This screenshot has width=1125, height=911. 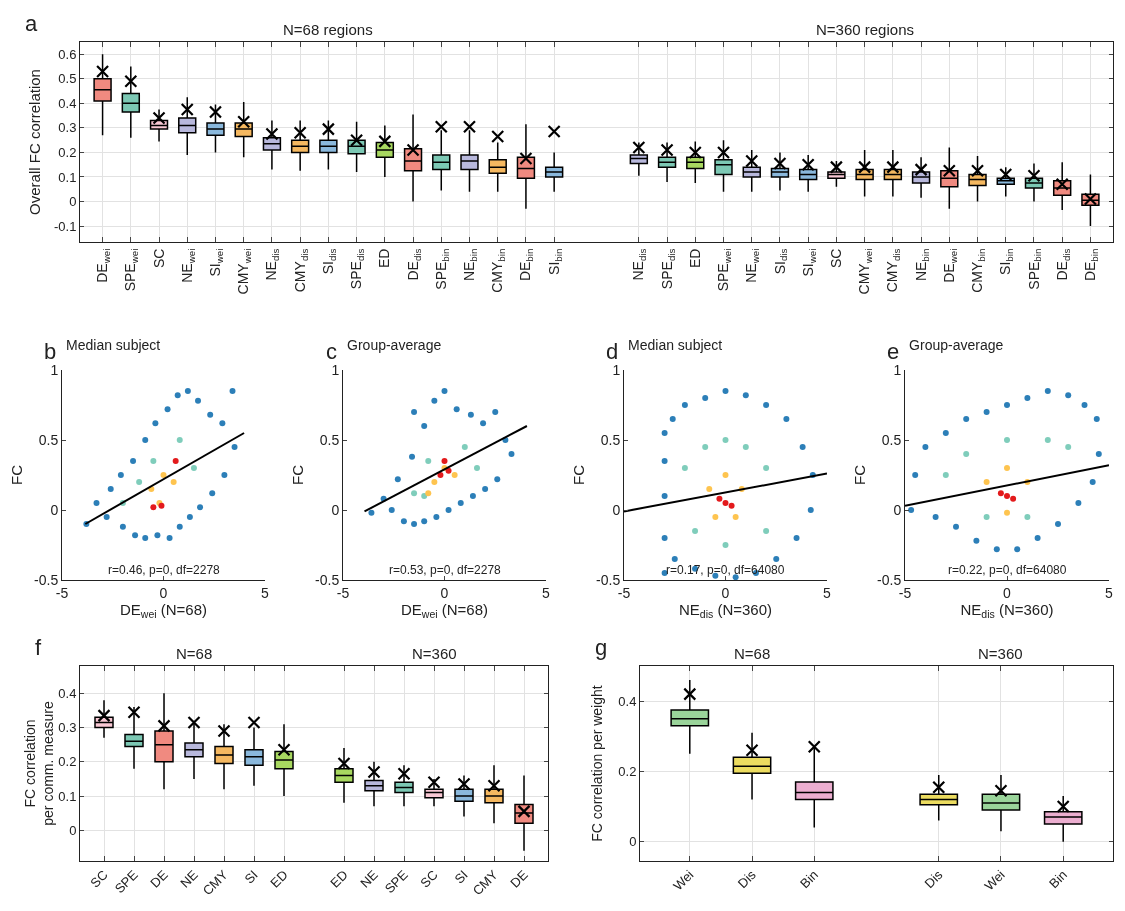 What do you see at coordinates (546, 592) in the screenshot?
I see `x-tick-label: 5` at bounding box center [546, 592].